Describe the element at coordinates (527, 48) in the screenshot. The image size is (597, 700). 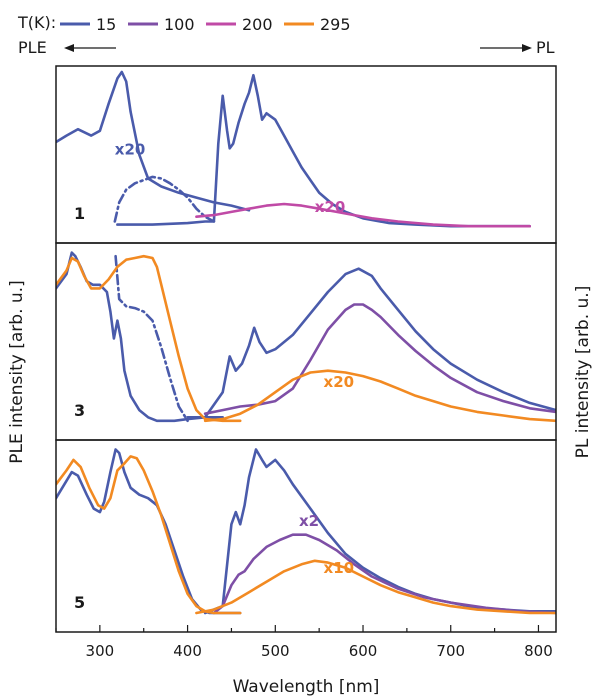
I see `pl-arrow-head` at that location.